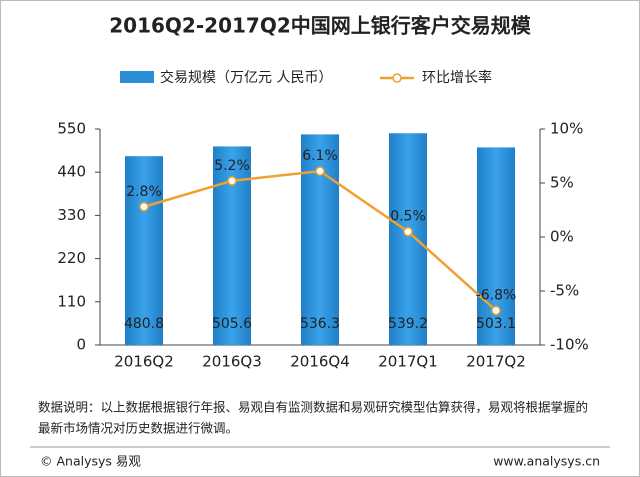  I want to click on legend-label: 环比增长率, so click(457, 77).